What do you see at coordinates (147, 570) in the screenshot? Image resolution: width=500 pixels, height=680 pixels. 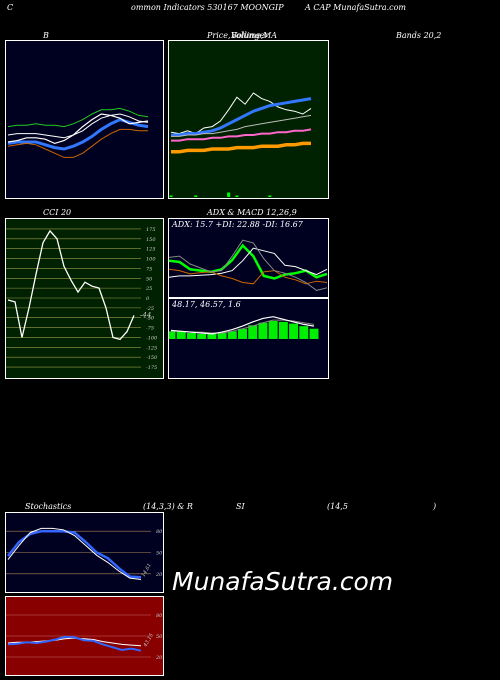 I see `stoch-last-label: 14.61` at bounding box center [147, 570].